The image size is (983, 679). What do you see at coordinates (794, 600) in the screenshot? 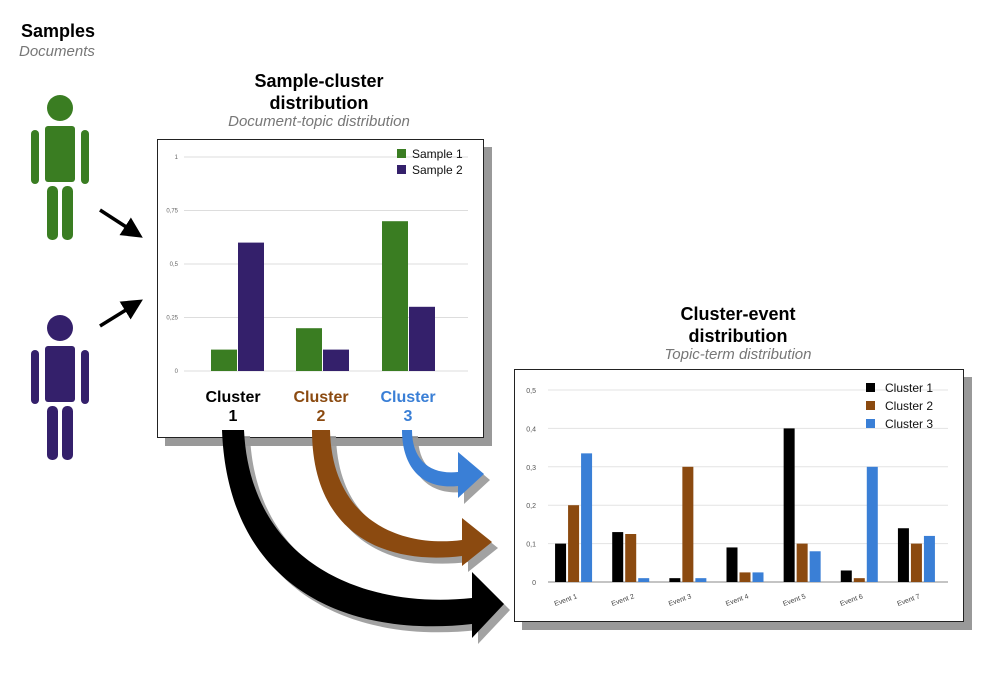
I see `x-tick-label: Event 5` at bounding box center [794, 600].